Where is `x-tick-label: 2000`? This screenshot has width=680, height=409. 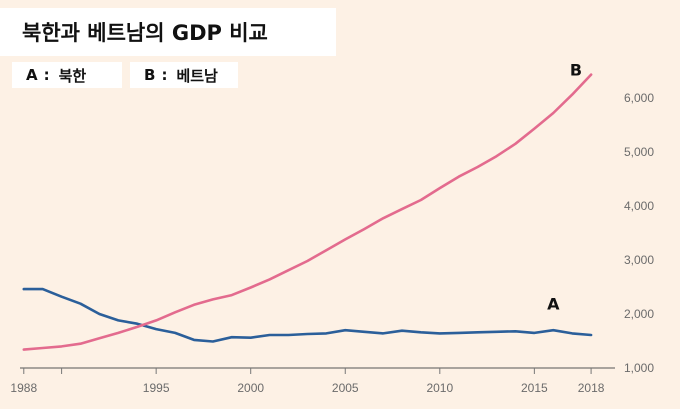 x-tick-label: 2000 is located at coordinates (250, 388).